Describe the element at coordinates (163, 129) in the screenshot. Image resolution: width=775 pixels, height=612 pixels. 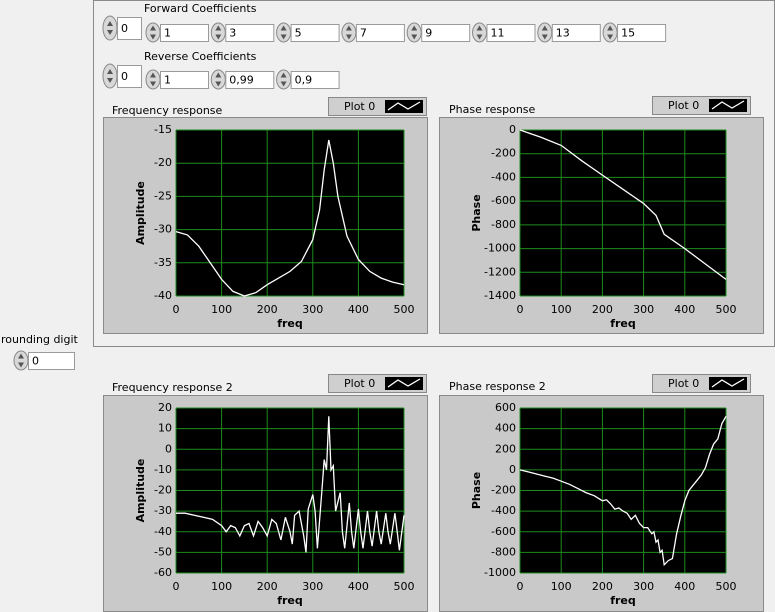
I see `y-tick-label: -15` at that location.